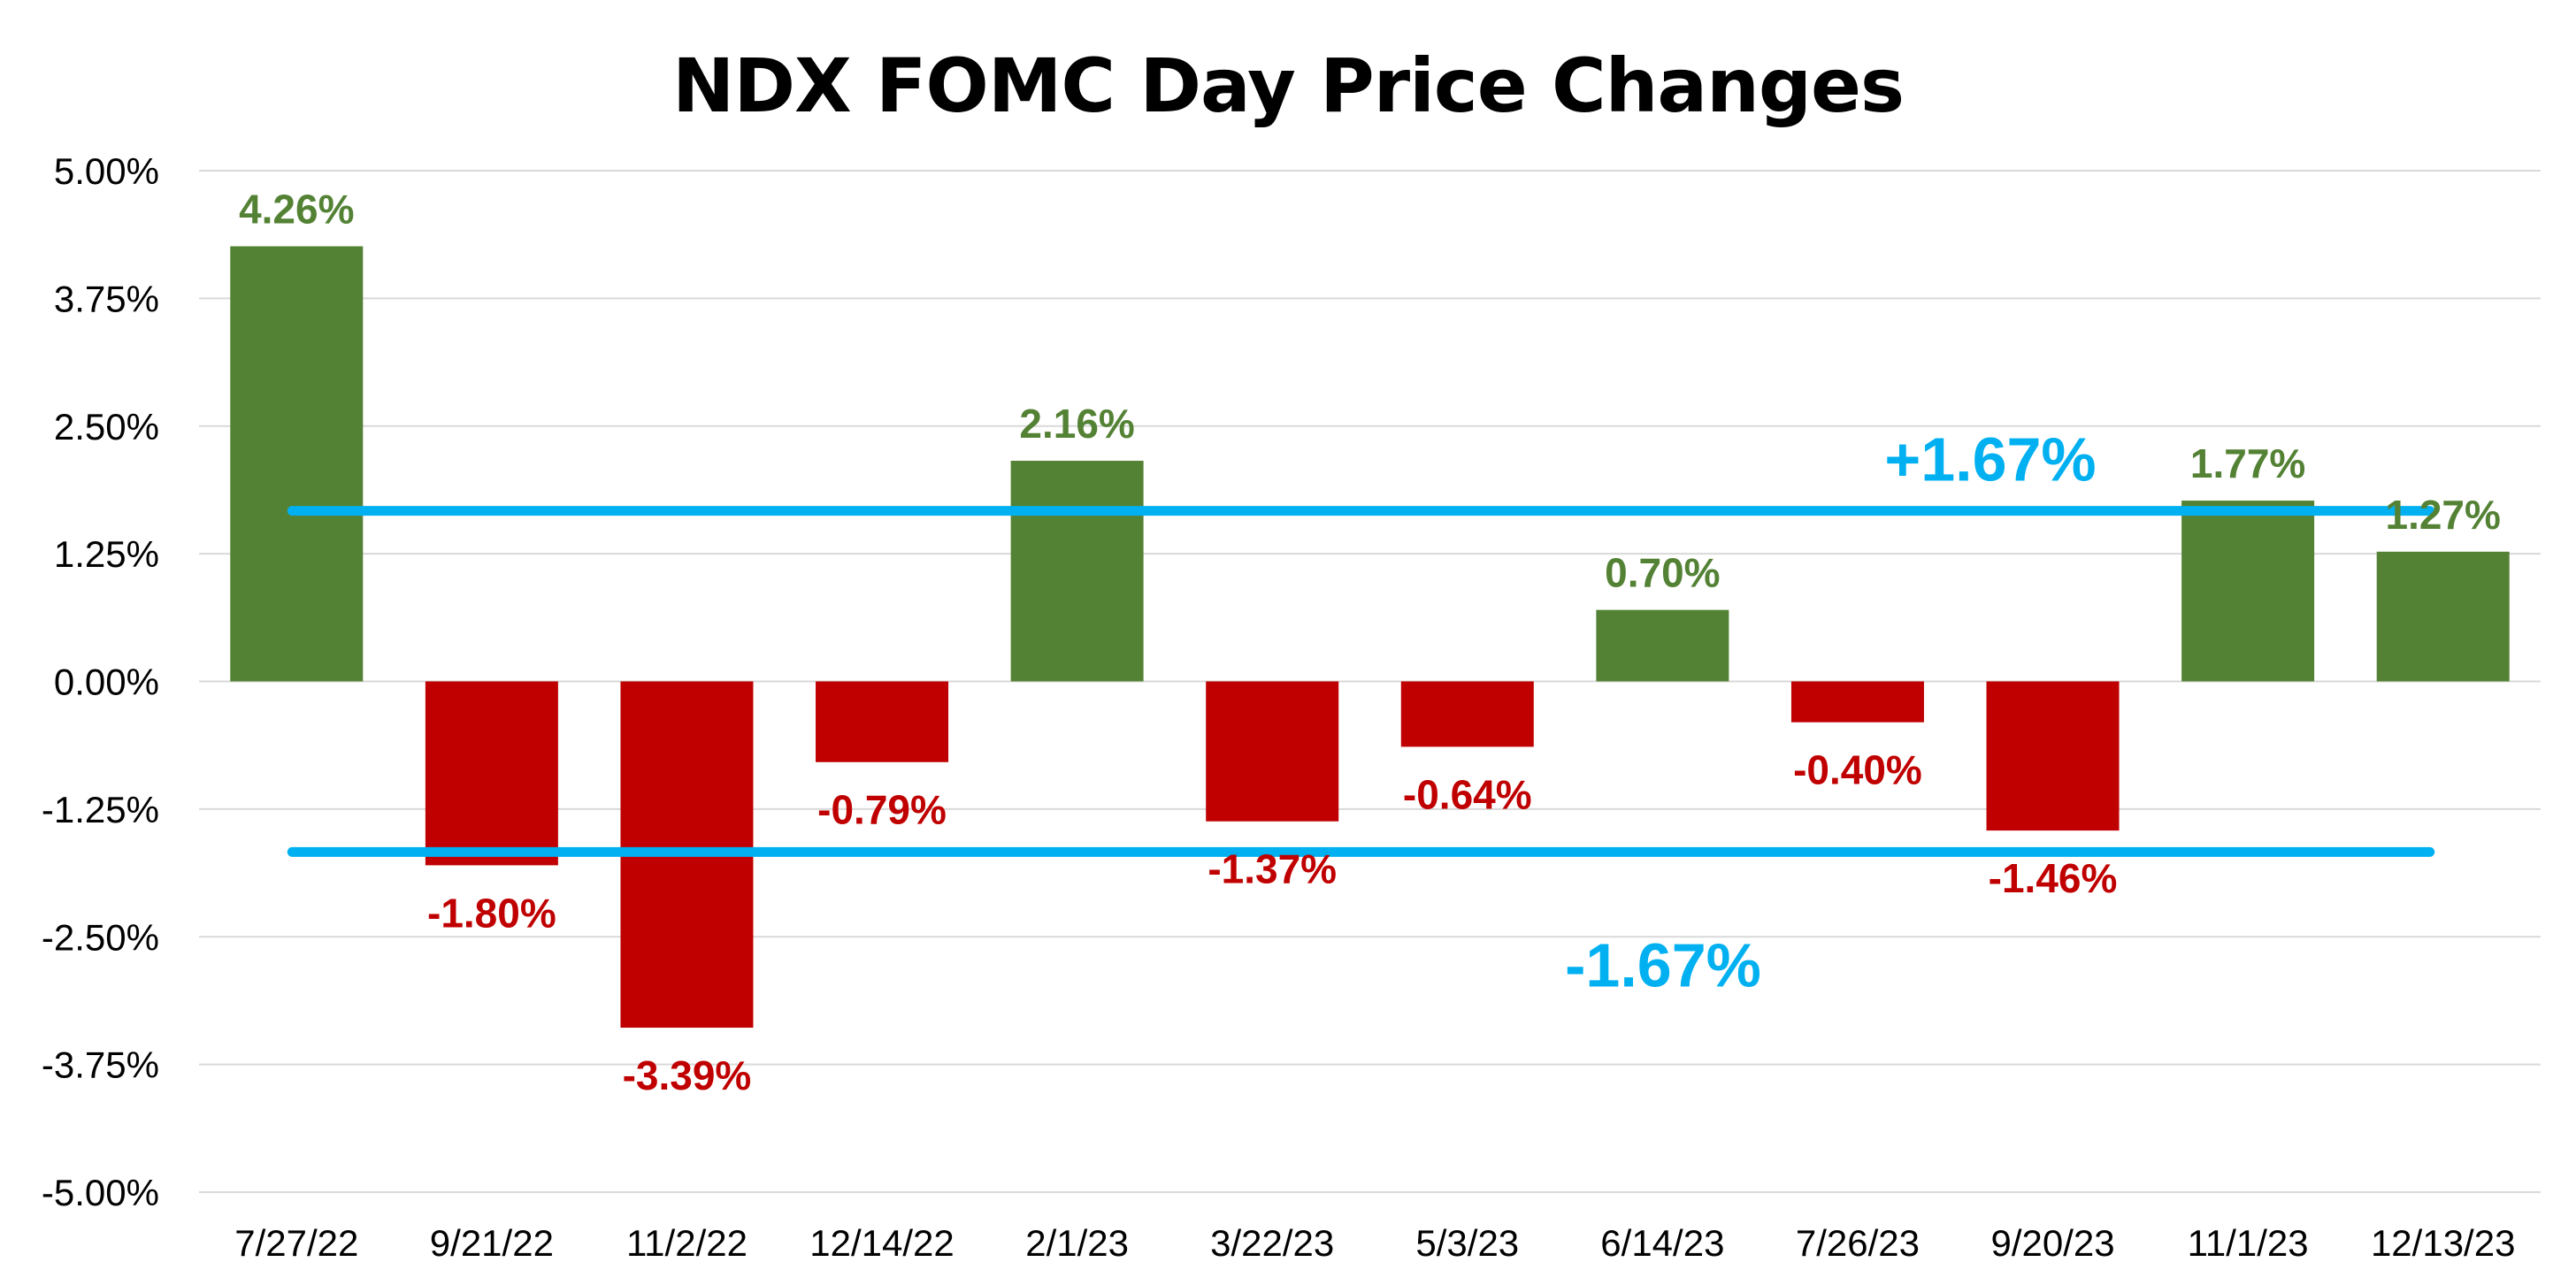  Describe the element at coordinates (1467, 794) in the screenshot. I see `data-label: -0.64%` at that location.